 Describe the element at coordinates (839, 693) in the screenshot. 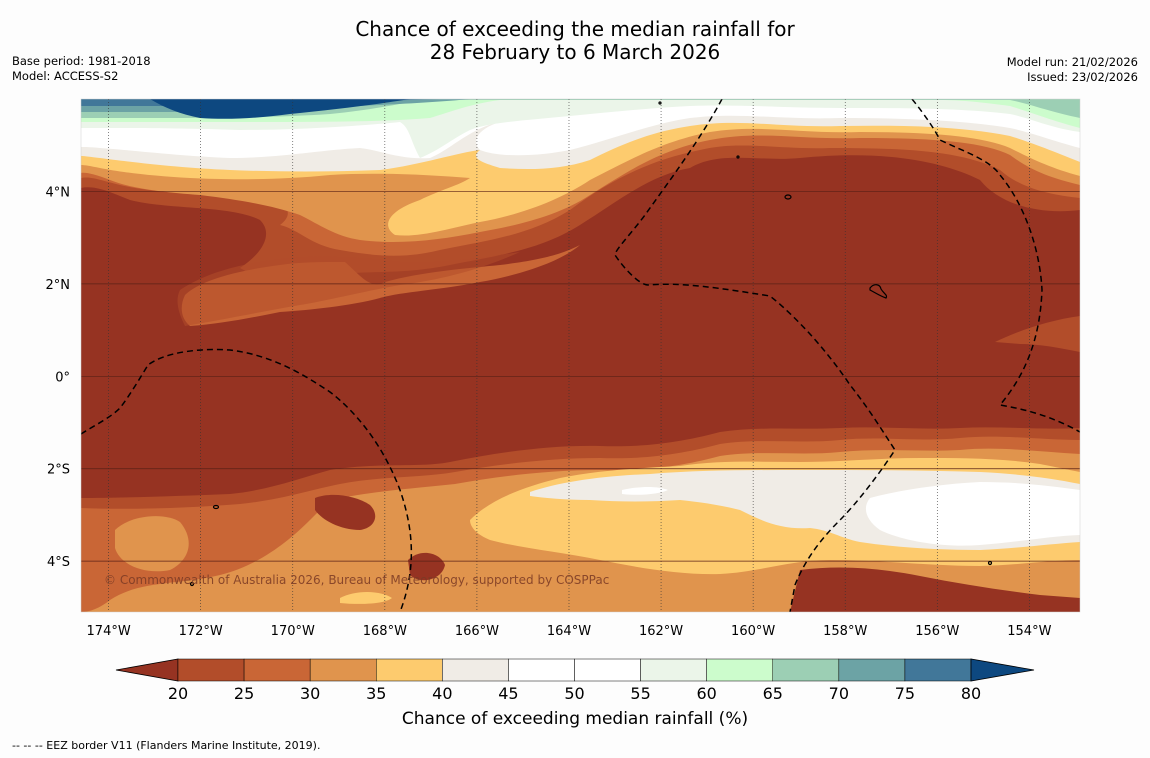

I see `colorbar-tick-label: 70` at that location.